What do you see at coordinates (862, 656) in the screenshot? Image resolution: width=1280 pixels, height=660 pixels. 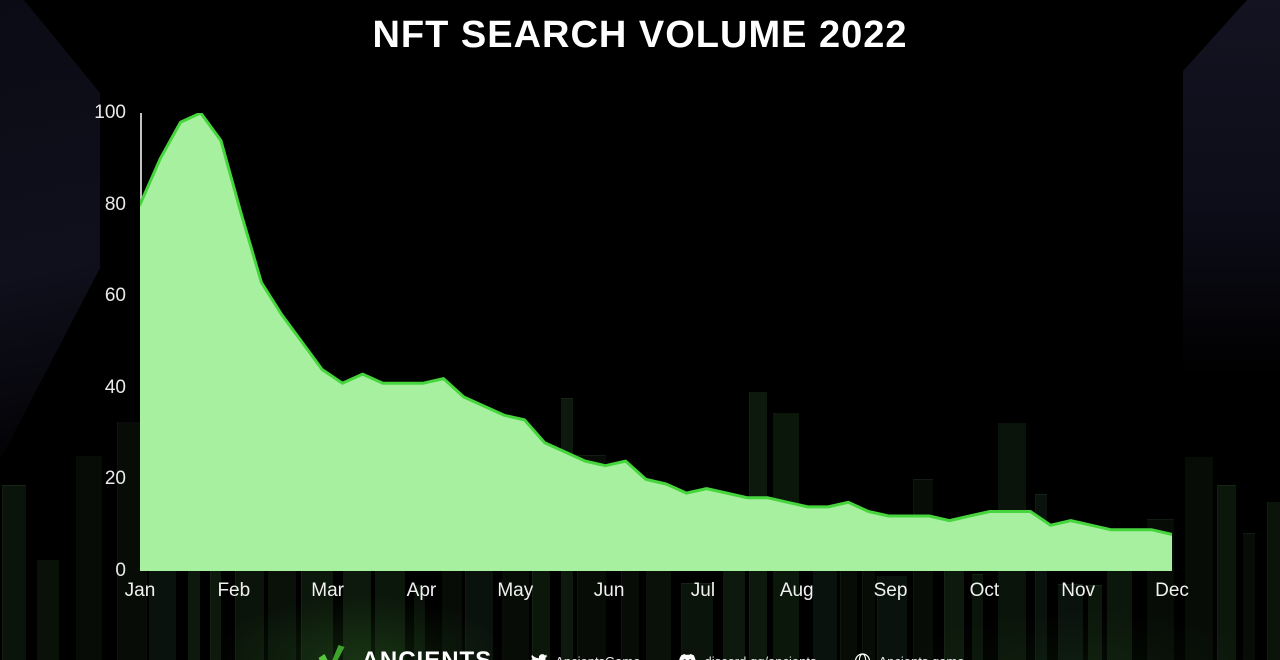 I see `globe-icon` at bounding box center [862, 656].